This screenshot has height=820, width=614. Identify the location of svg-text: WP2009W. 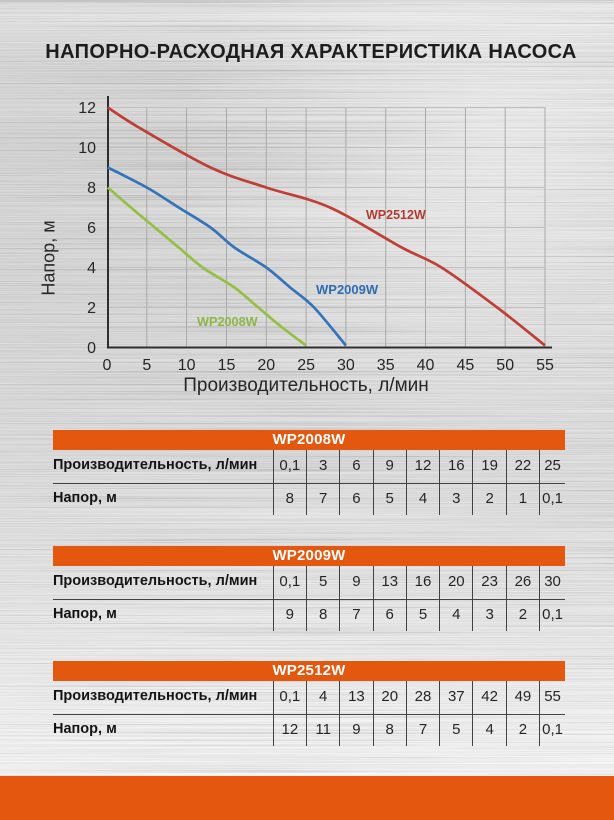
(347, 289).